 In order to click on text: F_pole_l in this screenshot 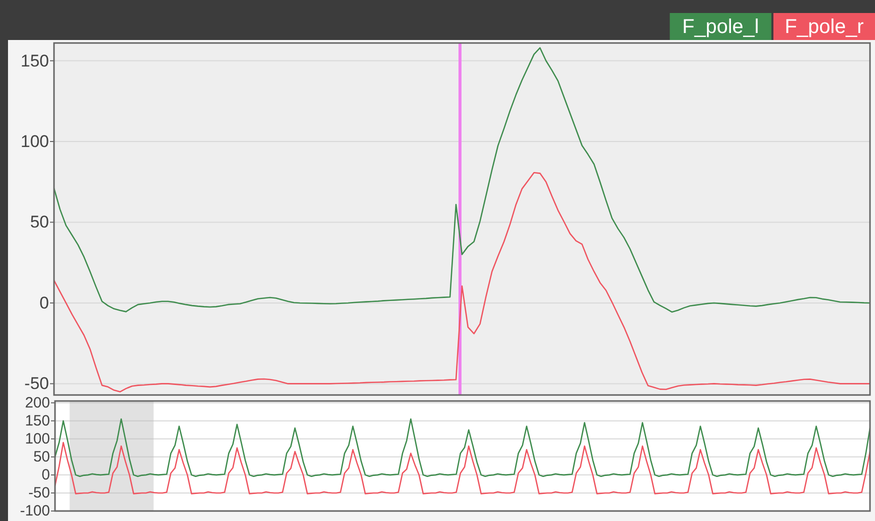, I will do `click(720, 27)`.